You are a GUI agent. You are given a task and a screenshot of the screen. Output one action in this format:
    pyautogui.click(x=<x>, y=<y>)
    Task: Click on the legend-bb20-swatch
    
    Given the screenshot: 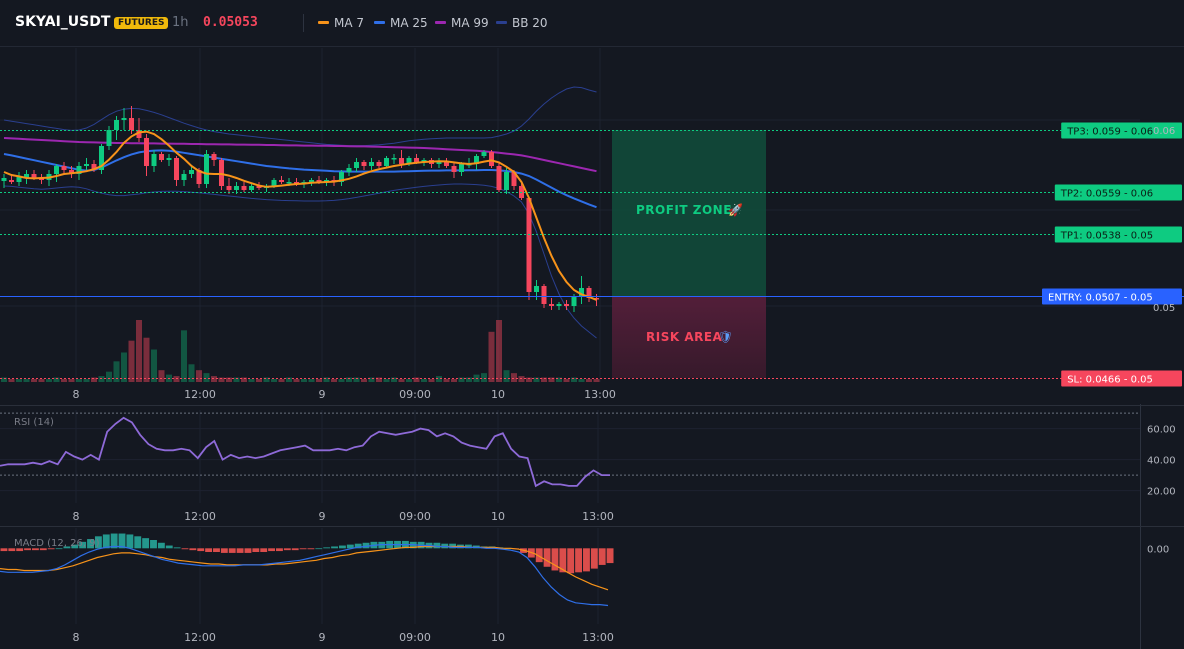 What is the action you would take?
    pyautogui.click(x=501, y=22)
    